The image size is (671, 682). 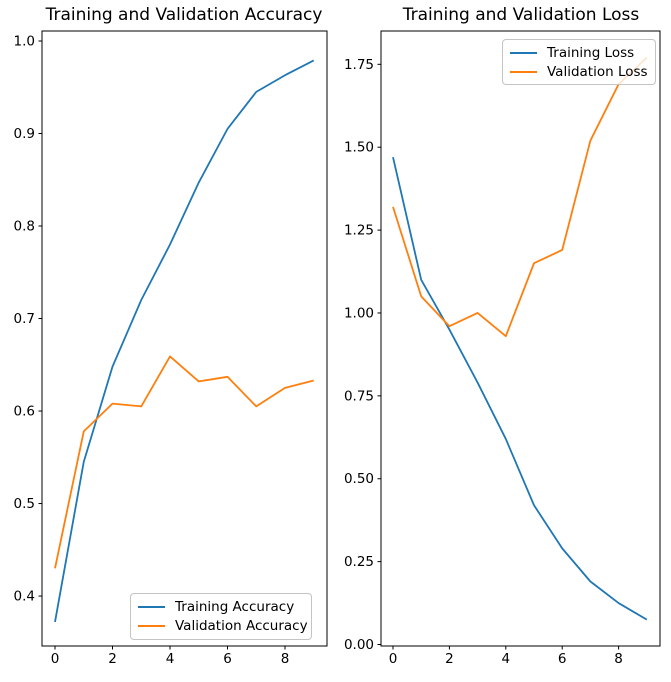 I want to click on y-tick-label: 1.00, so click(x=359, y=313).